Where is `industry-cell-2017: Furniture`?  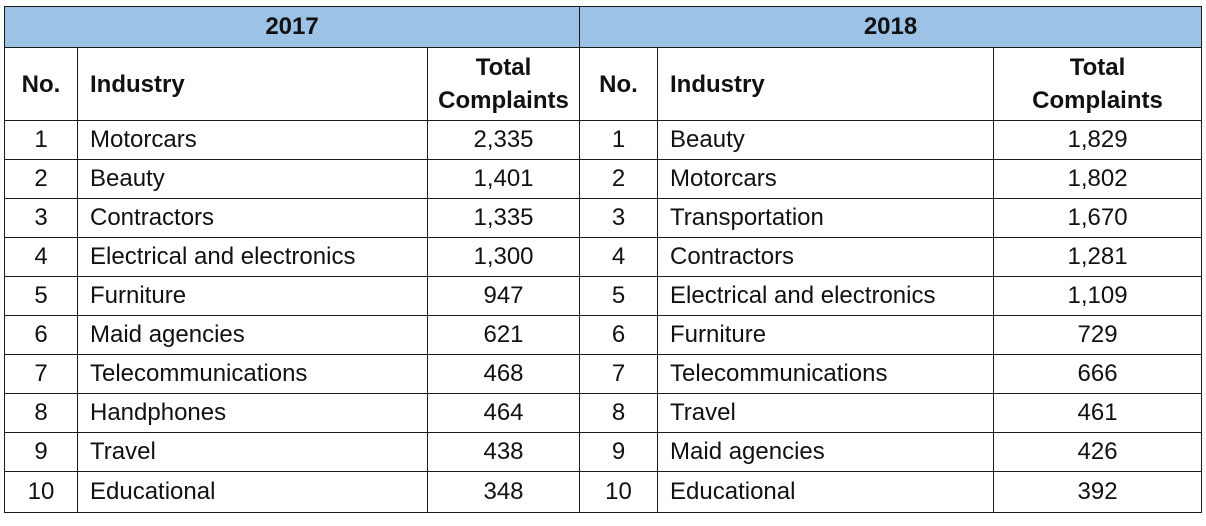 industry-cell-2017: Furniture is located at coordinates (252, 296).